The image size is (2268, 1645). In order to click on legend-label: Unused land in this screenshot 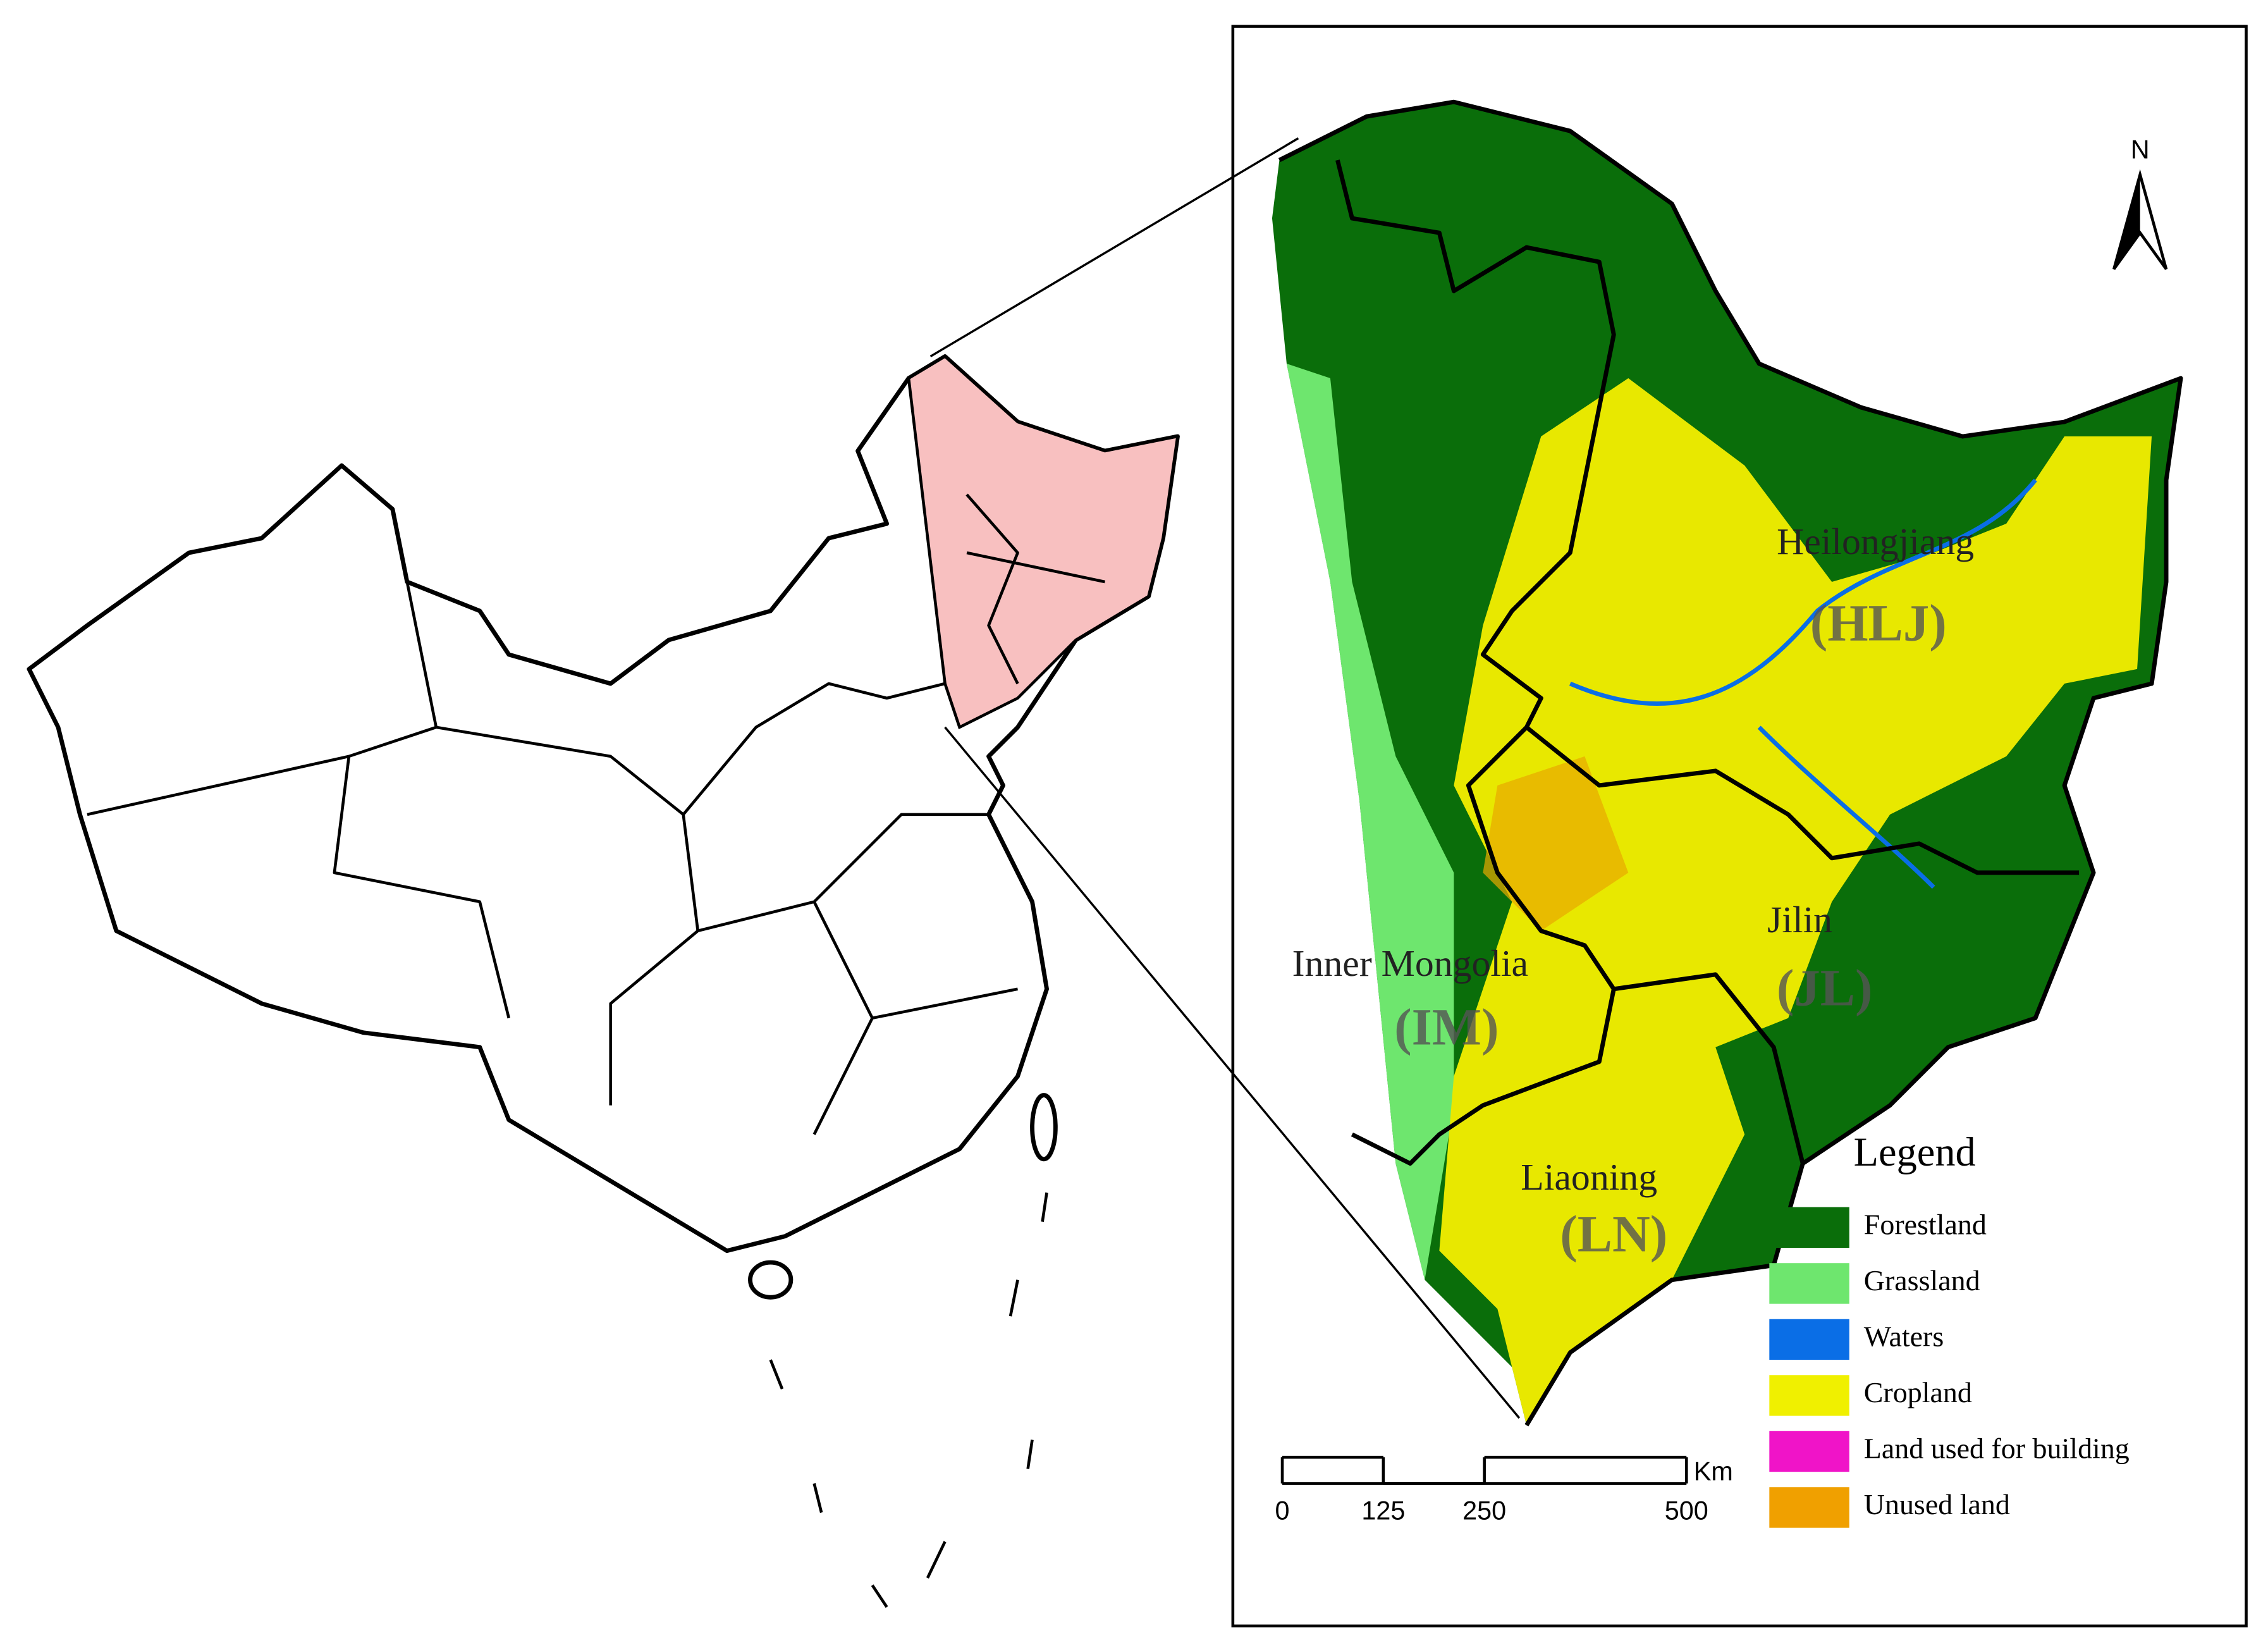, I will do `click(1937, 1504)`.